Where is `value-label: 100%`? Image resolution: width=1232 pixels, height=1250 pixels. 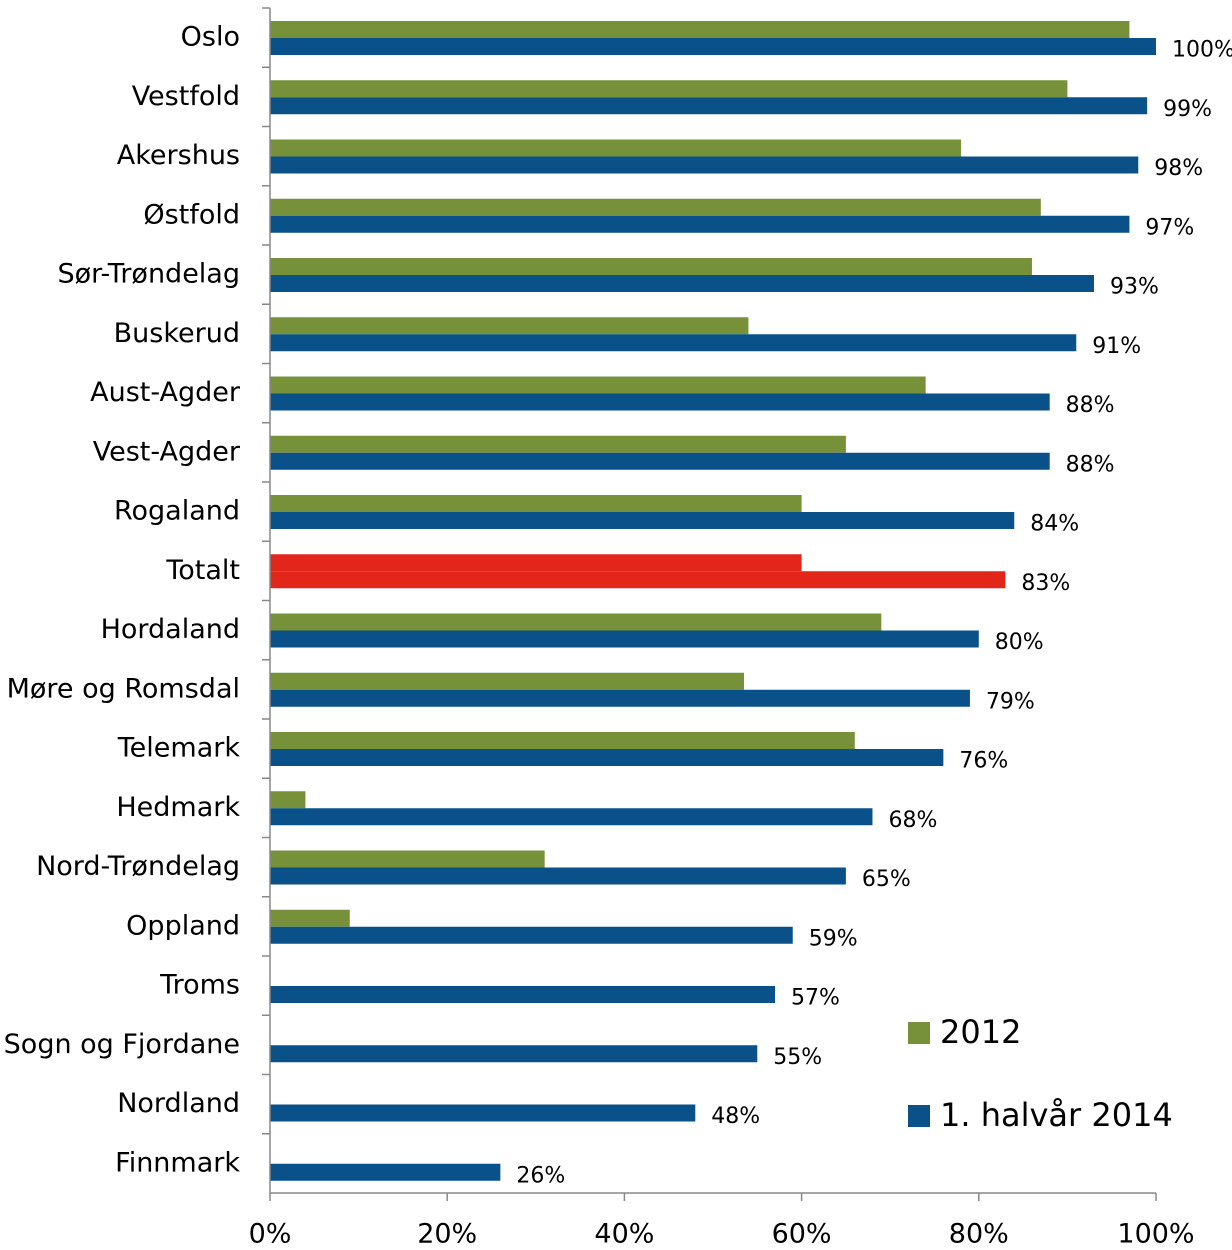
value-label: 100% is located at coordinates (1202, 50).